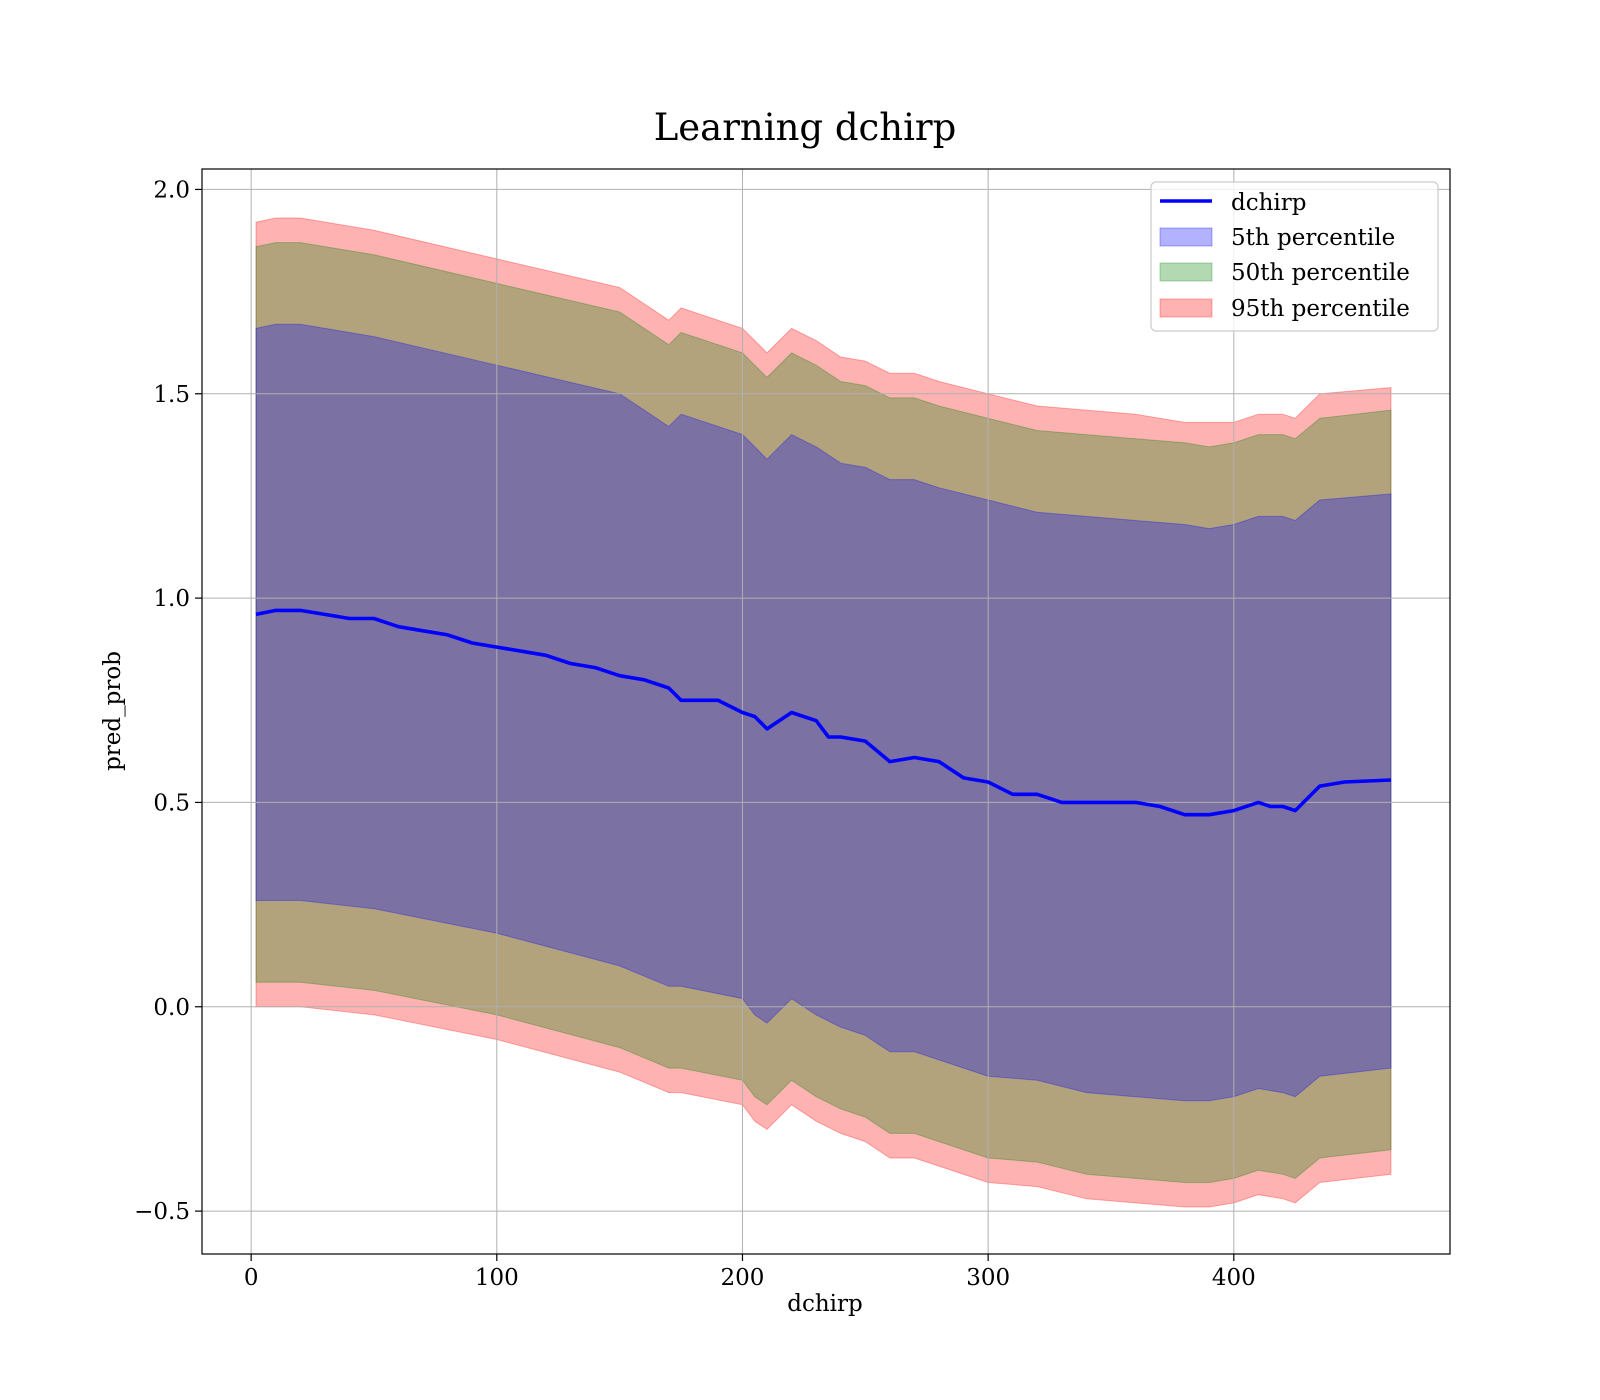 The height and width of the screenshot is (1400, 1600). What do you see at coordinates (171, 190) in the screenshot?
I see `y-tick-label: 2.0` at bounding box center [171, 190].